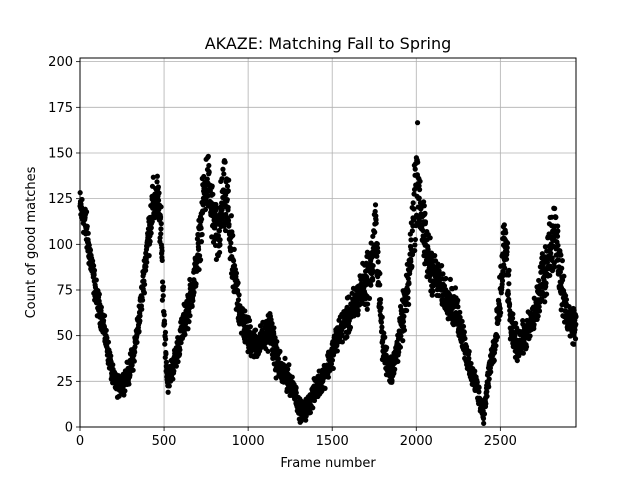 The width and height of the screenshot is (640, 480). What do you see at coordinates (164, 441) in the screenshot?
I see `x-tick-label: 500` at bounding box center [164, 441].